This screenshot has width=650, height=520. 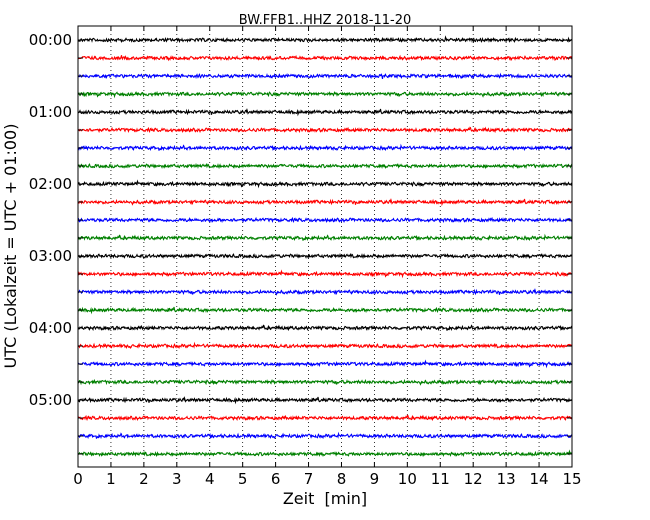 I want to click on y-axis-label: UTC (Lokalzeit = UTC + 01:00), so click(x=10, y=246).